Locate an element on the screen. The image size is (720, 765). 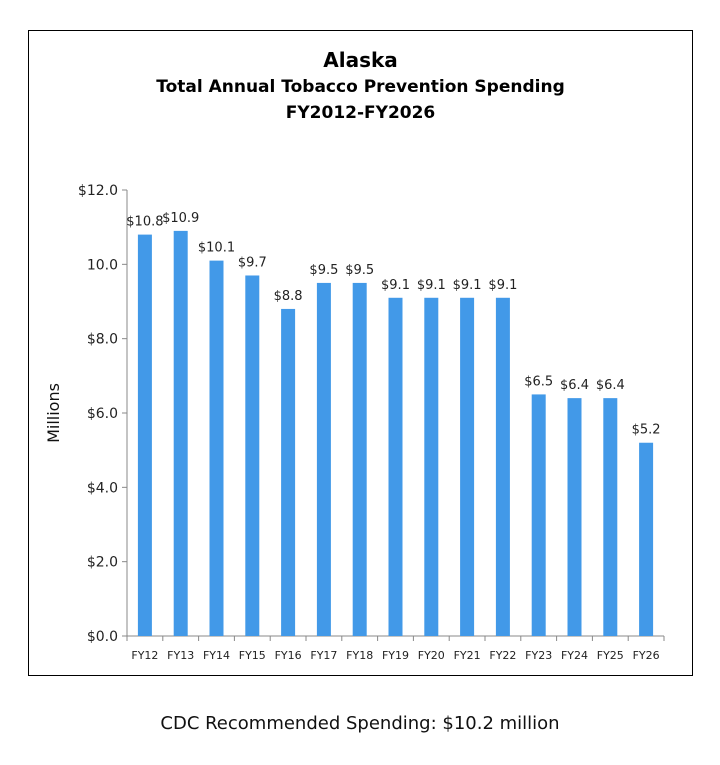
x-tick-label: FY24 is located at coordinates (574, 655).